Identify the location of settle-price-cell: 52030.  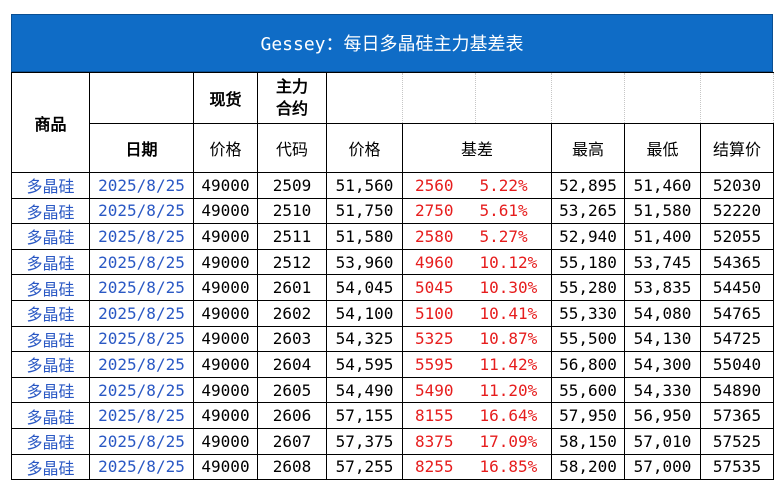
(737, 185).